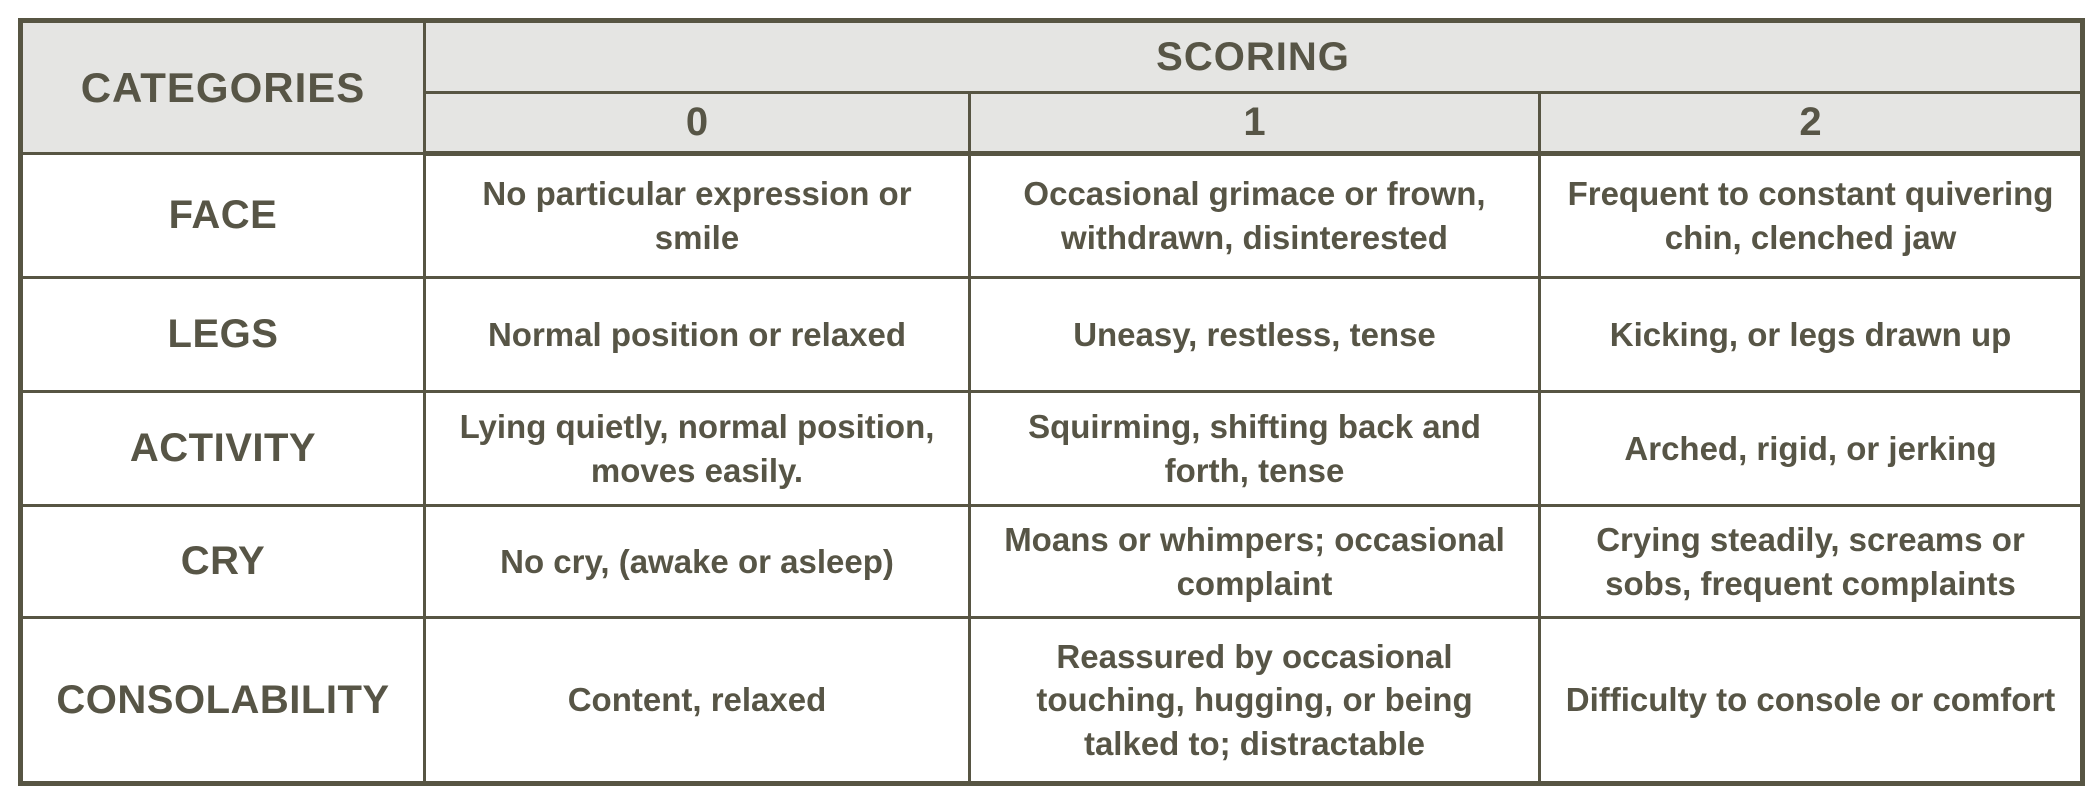  I want to click on score-numbers-row: 0 1 2, so click(1053, 123).